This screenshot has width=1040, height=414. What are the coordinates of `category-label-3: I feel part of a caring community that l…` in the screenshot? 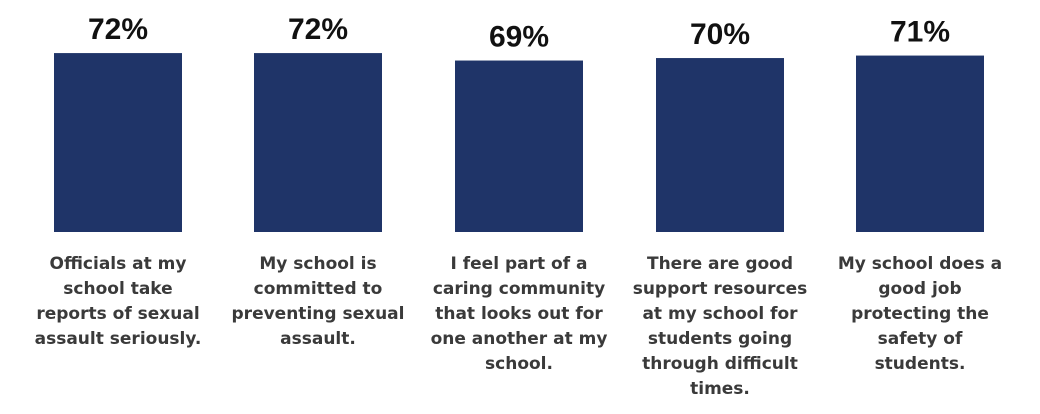 It's located at (519, 314).